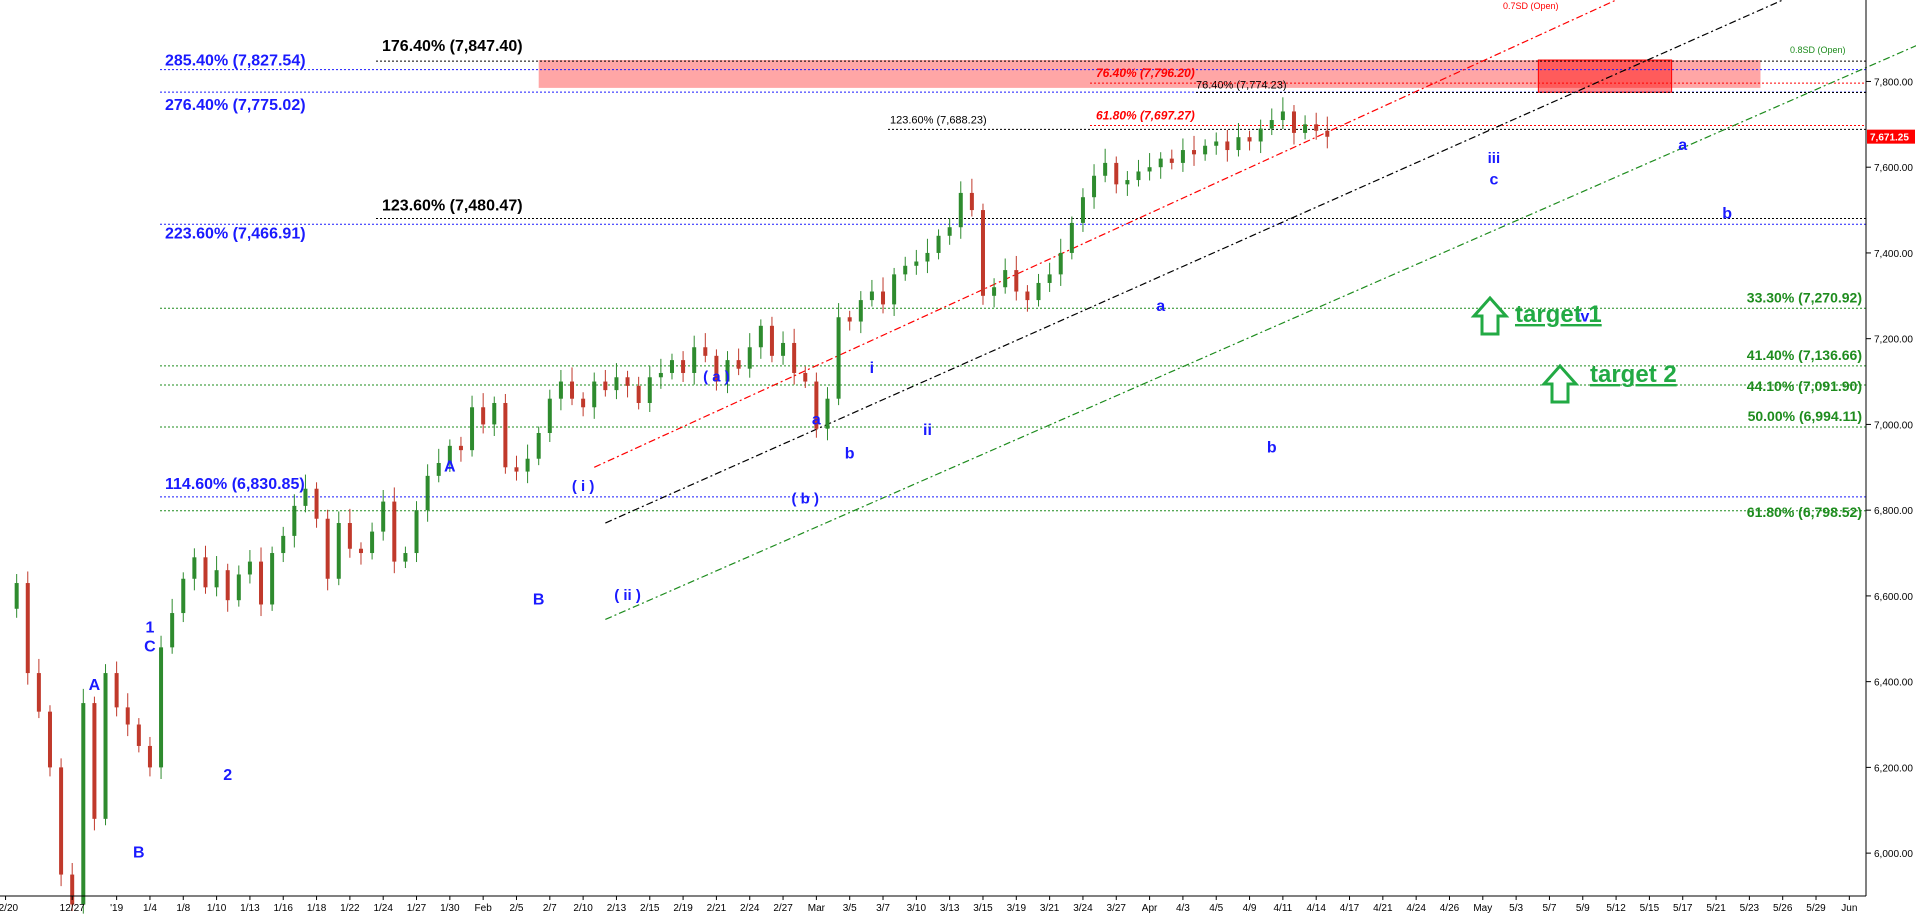 This screenshot has height=920, width=1916. What do you see at coordinates (183, 908) in the screenshot?
I see `x-tick-label: 1/8` at bounding box center [183, 908].